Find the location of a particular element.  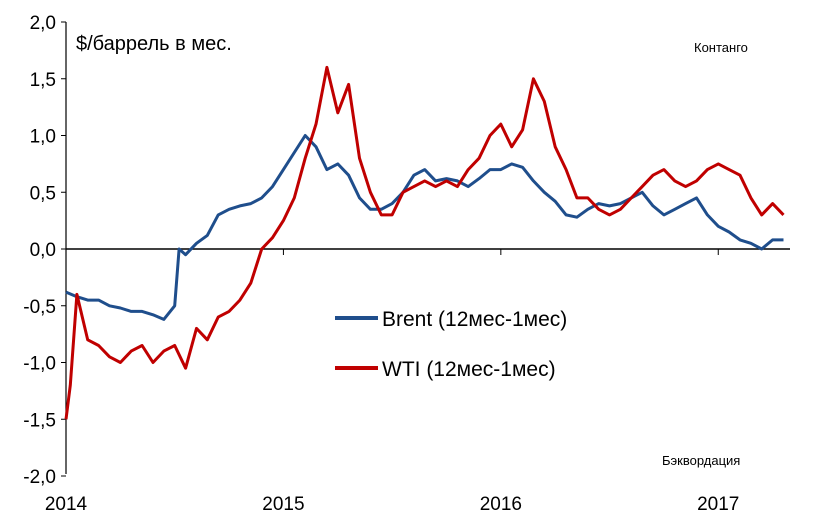

y-tick-label: 2,0 is located at coordinates (43, 23).